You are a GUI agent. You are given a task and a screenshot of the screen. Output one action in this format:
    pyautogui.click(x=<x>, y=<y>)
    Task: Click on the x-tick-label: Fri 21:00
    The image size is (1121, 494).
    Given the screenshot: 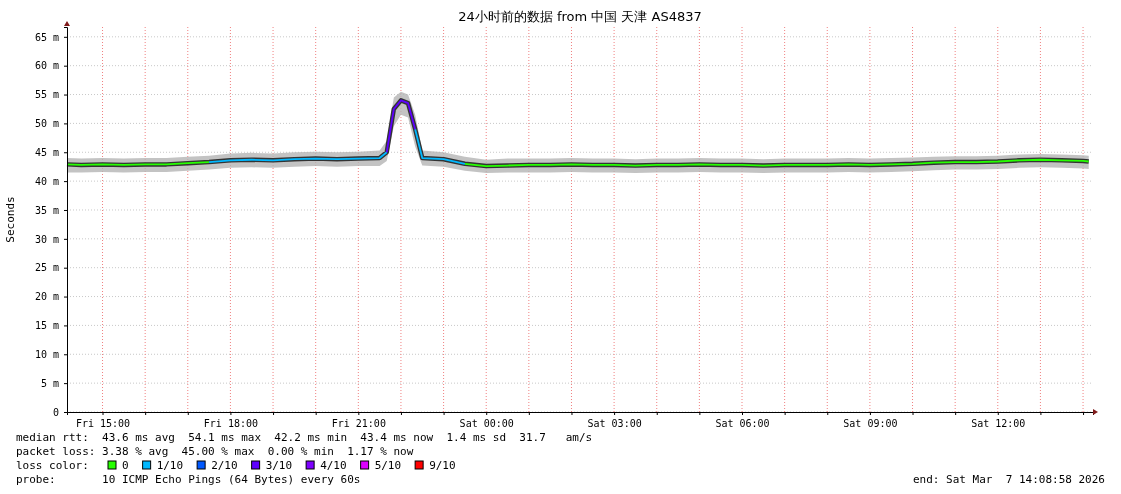 What is the action you would take?
    pyautogui.click(x=358, y=423)
    